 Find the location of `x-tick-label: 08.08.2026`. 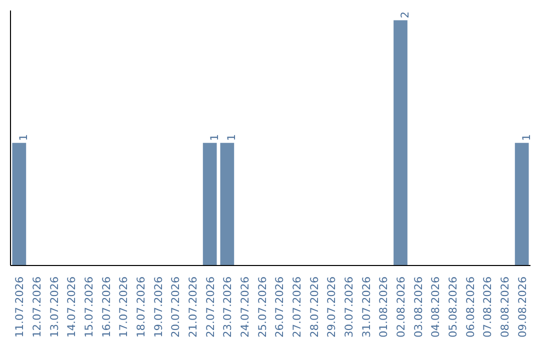

x-tick-label: 08.08.2026 is located at coordinates (505, 307).